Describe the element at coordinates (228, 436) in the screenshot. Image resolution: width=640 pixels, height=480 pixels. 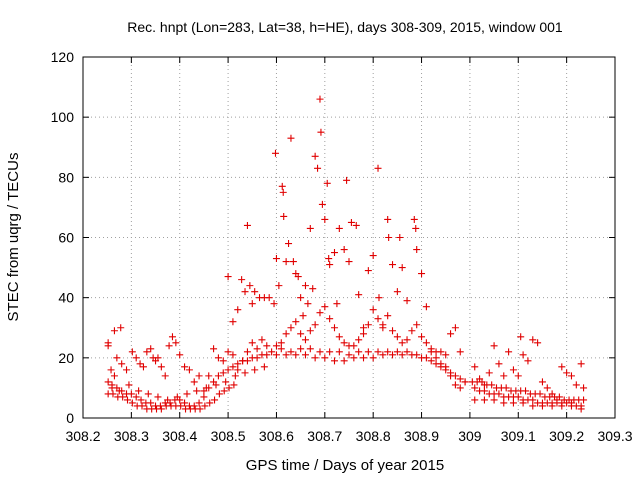
I see `x-tick-label: 308.5` at that location.